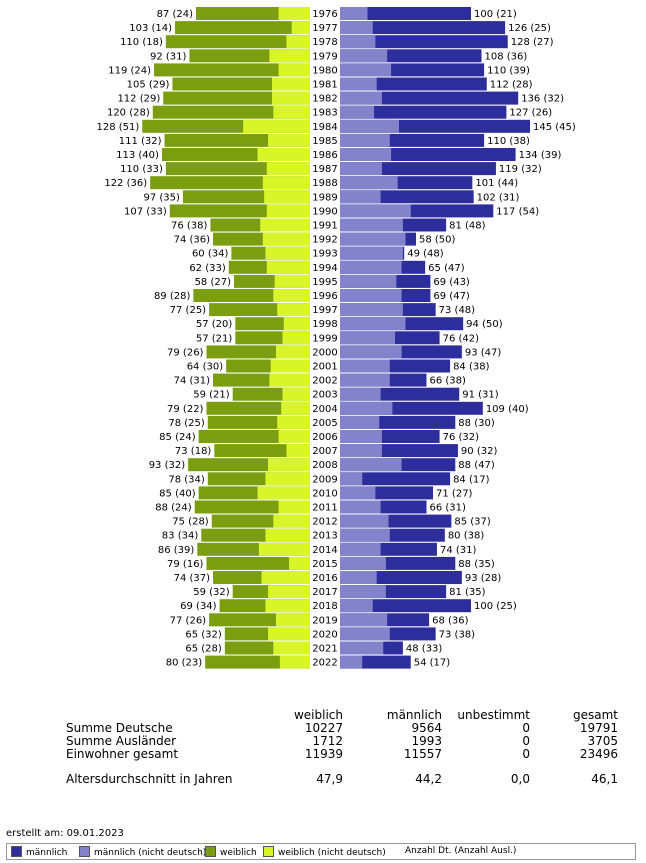  What do you see at coordinates (324, 85) in the screenshot?
I see `year-label-1981: 1981` at bounding box center [324, 85].